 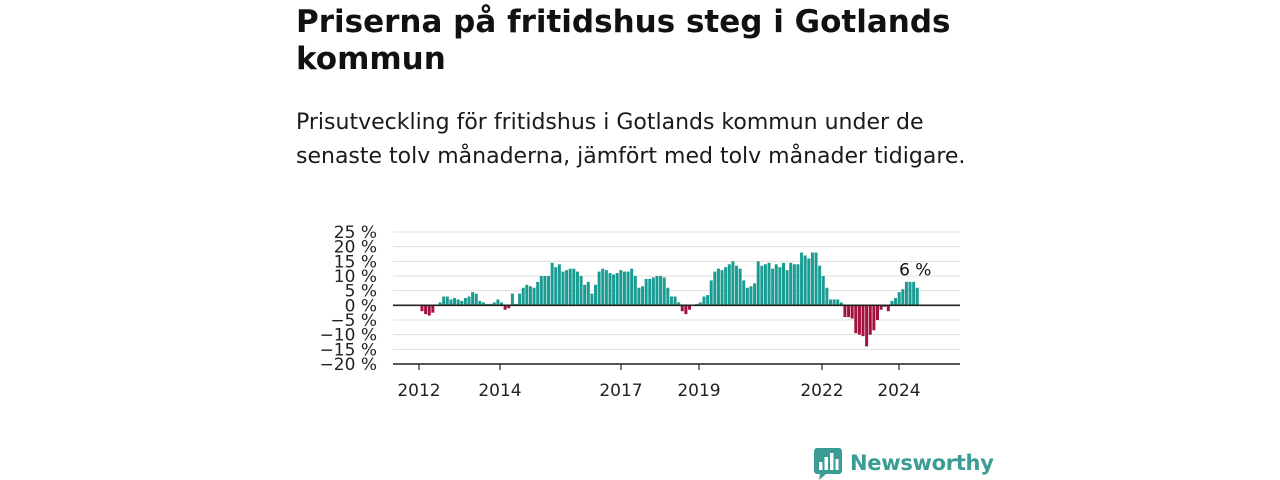 What do you see at coordinates (355, 262) in the screenshot?
I see `y-tick-label: 15 %` at bounding box center [355, 262].